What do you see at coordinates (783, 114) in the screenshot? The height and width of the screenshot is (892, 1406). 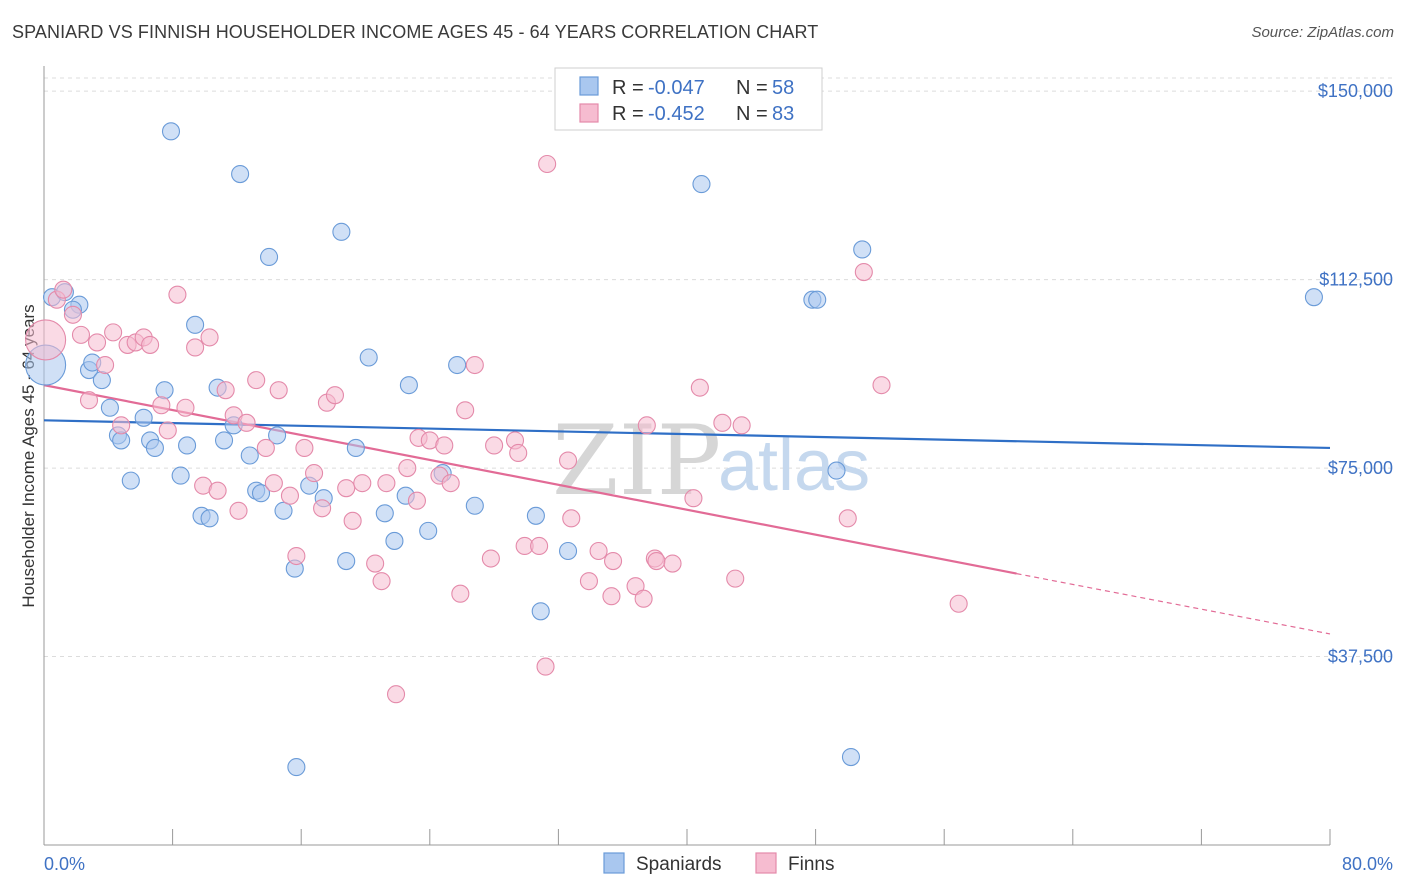 I see `legend-n-value-2: 83` at bounding box center [783, 114].